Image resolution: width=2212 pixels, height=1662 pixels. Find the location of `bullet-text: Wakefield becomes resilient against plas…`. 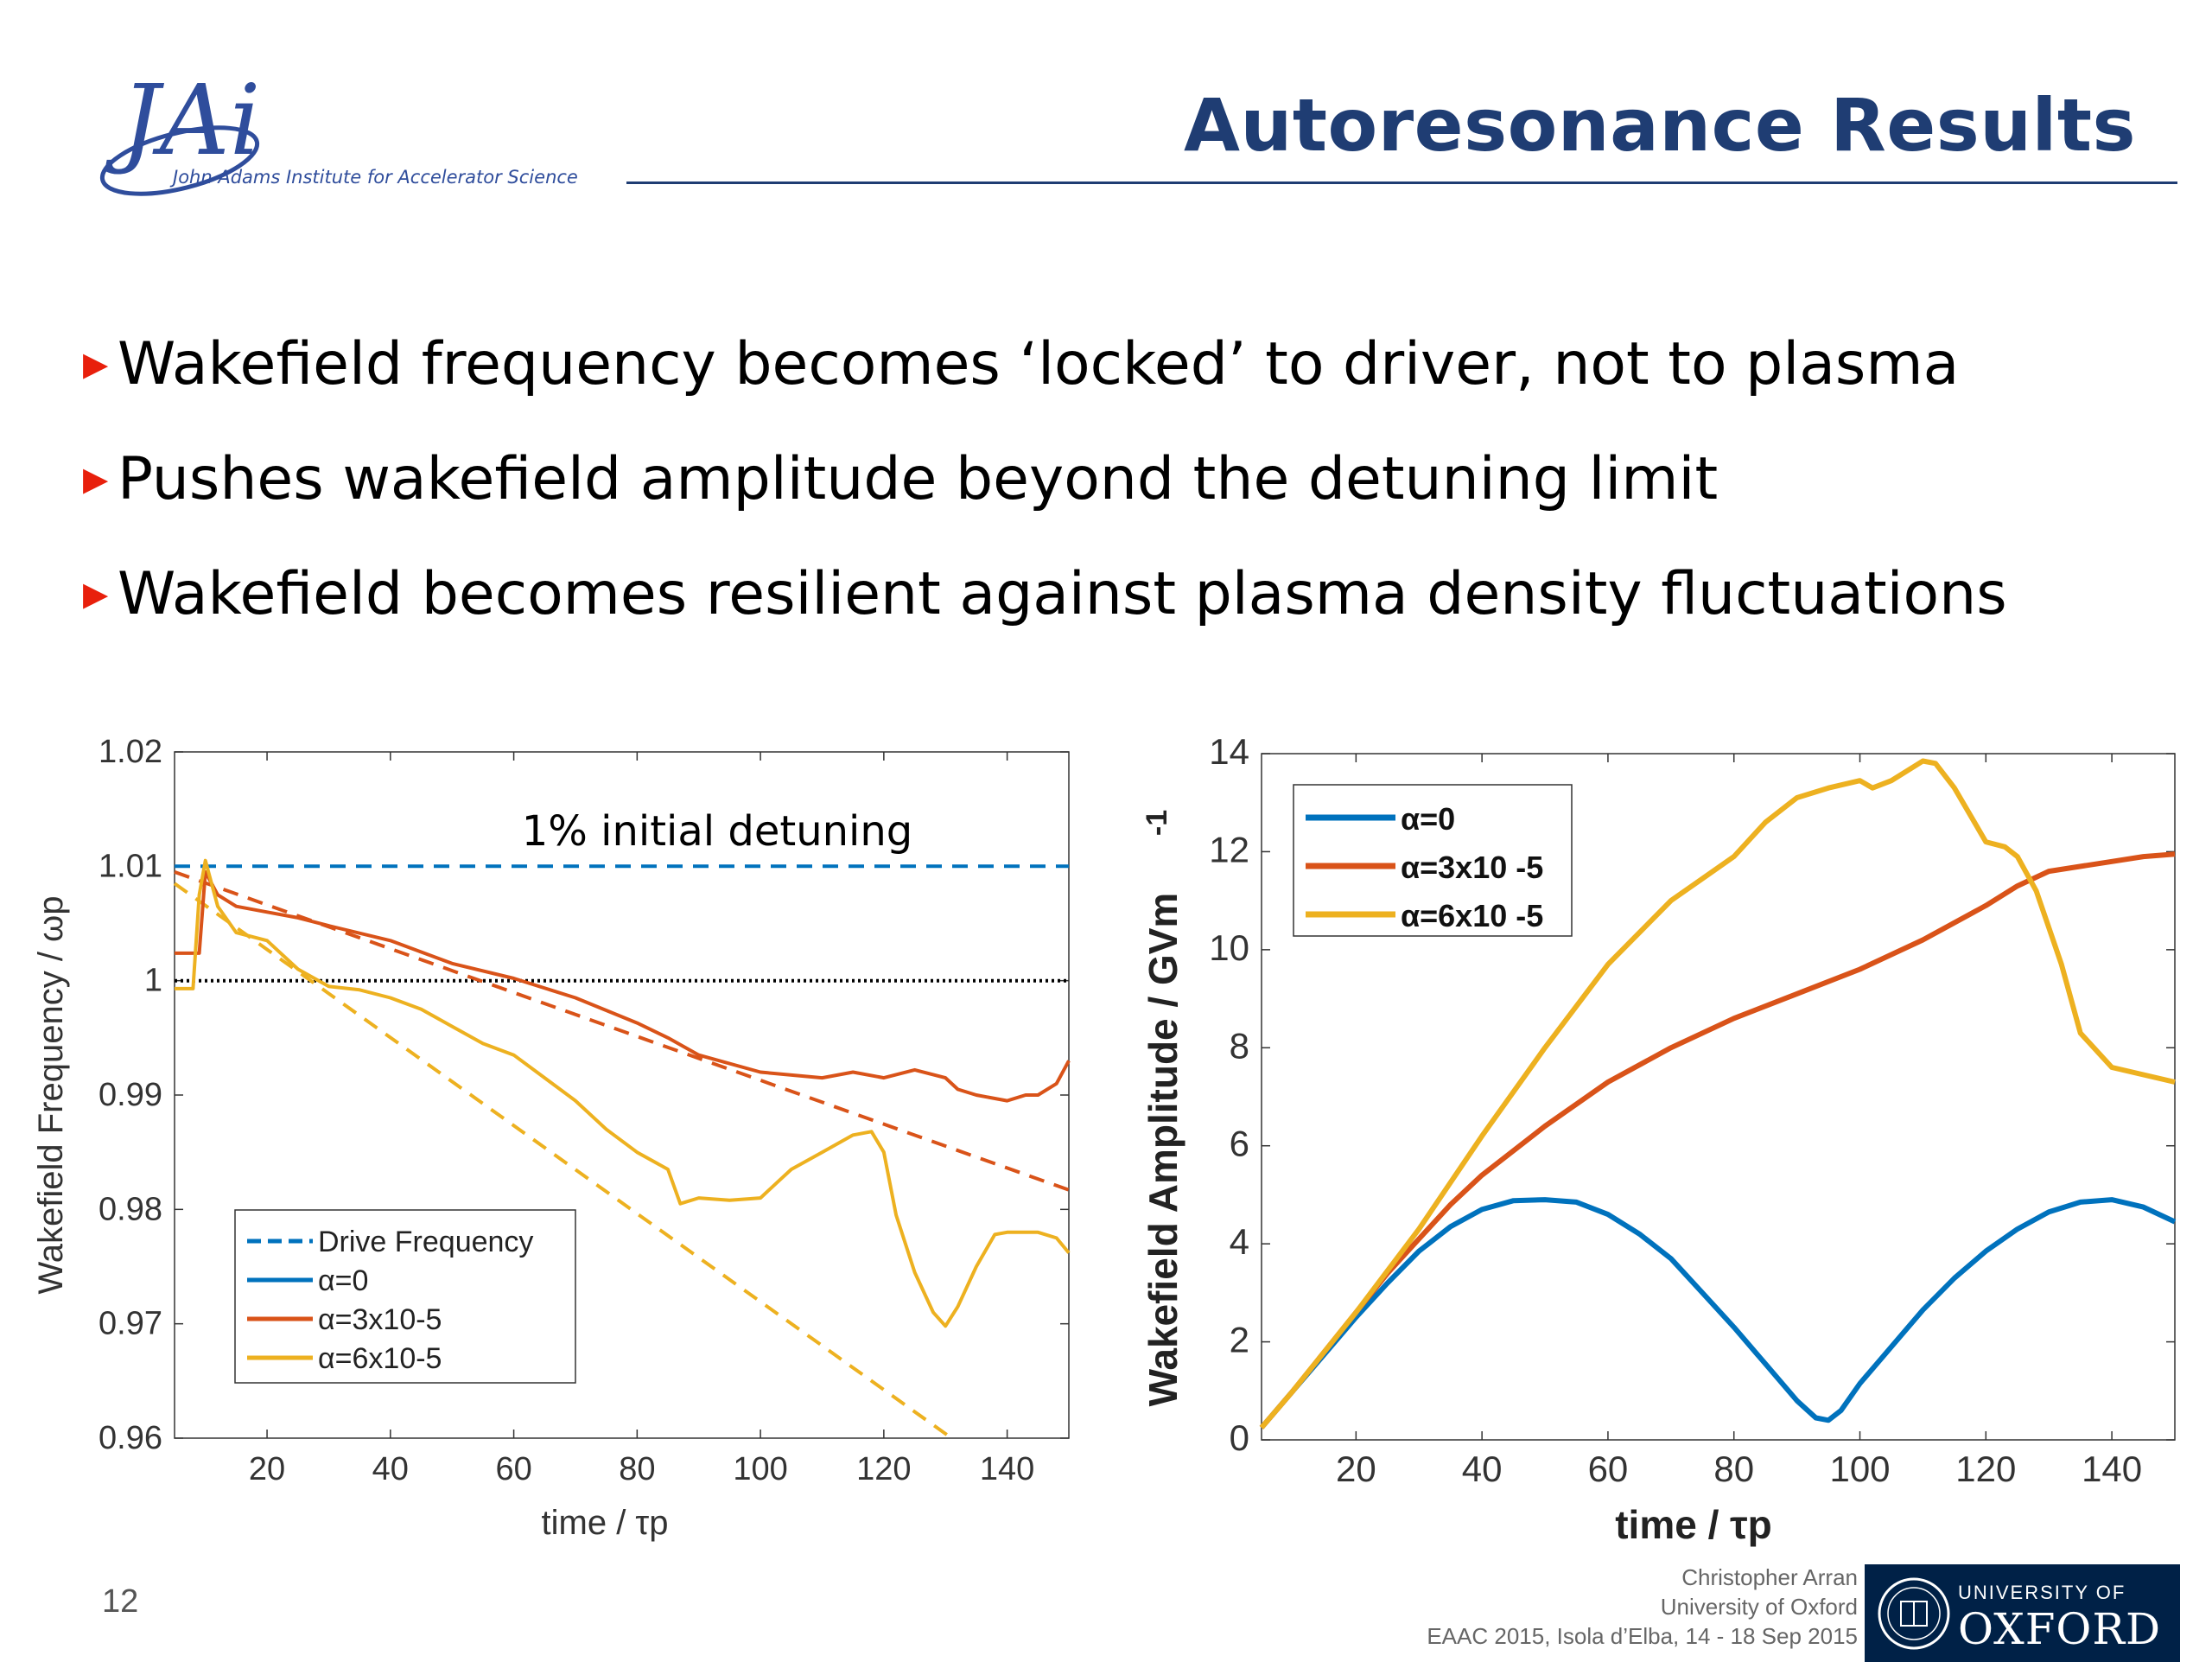

bullet-text: Wakefield becomes resilient against plas… is located at coordinates (1062, 594).